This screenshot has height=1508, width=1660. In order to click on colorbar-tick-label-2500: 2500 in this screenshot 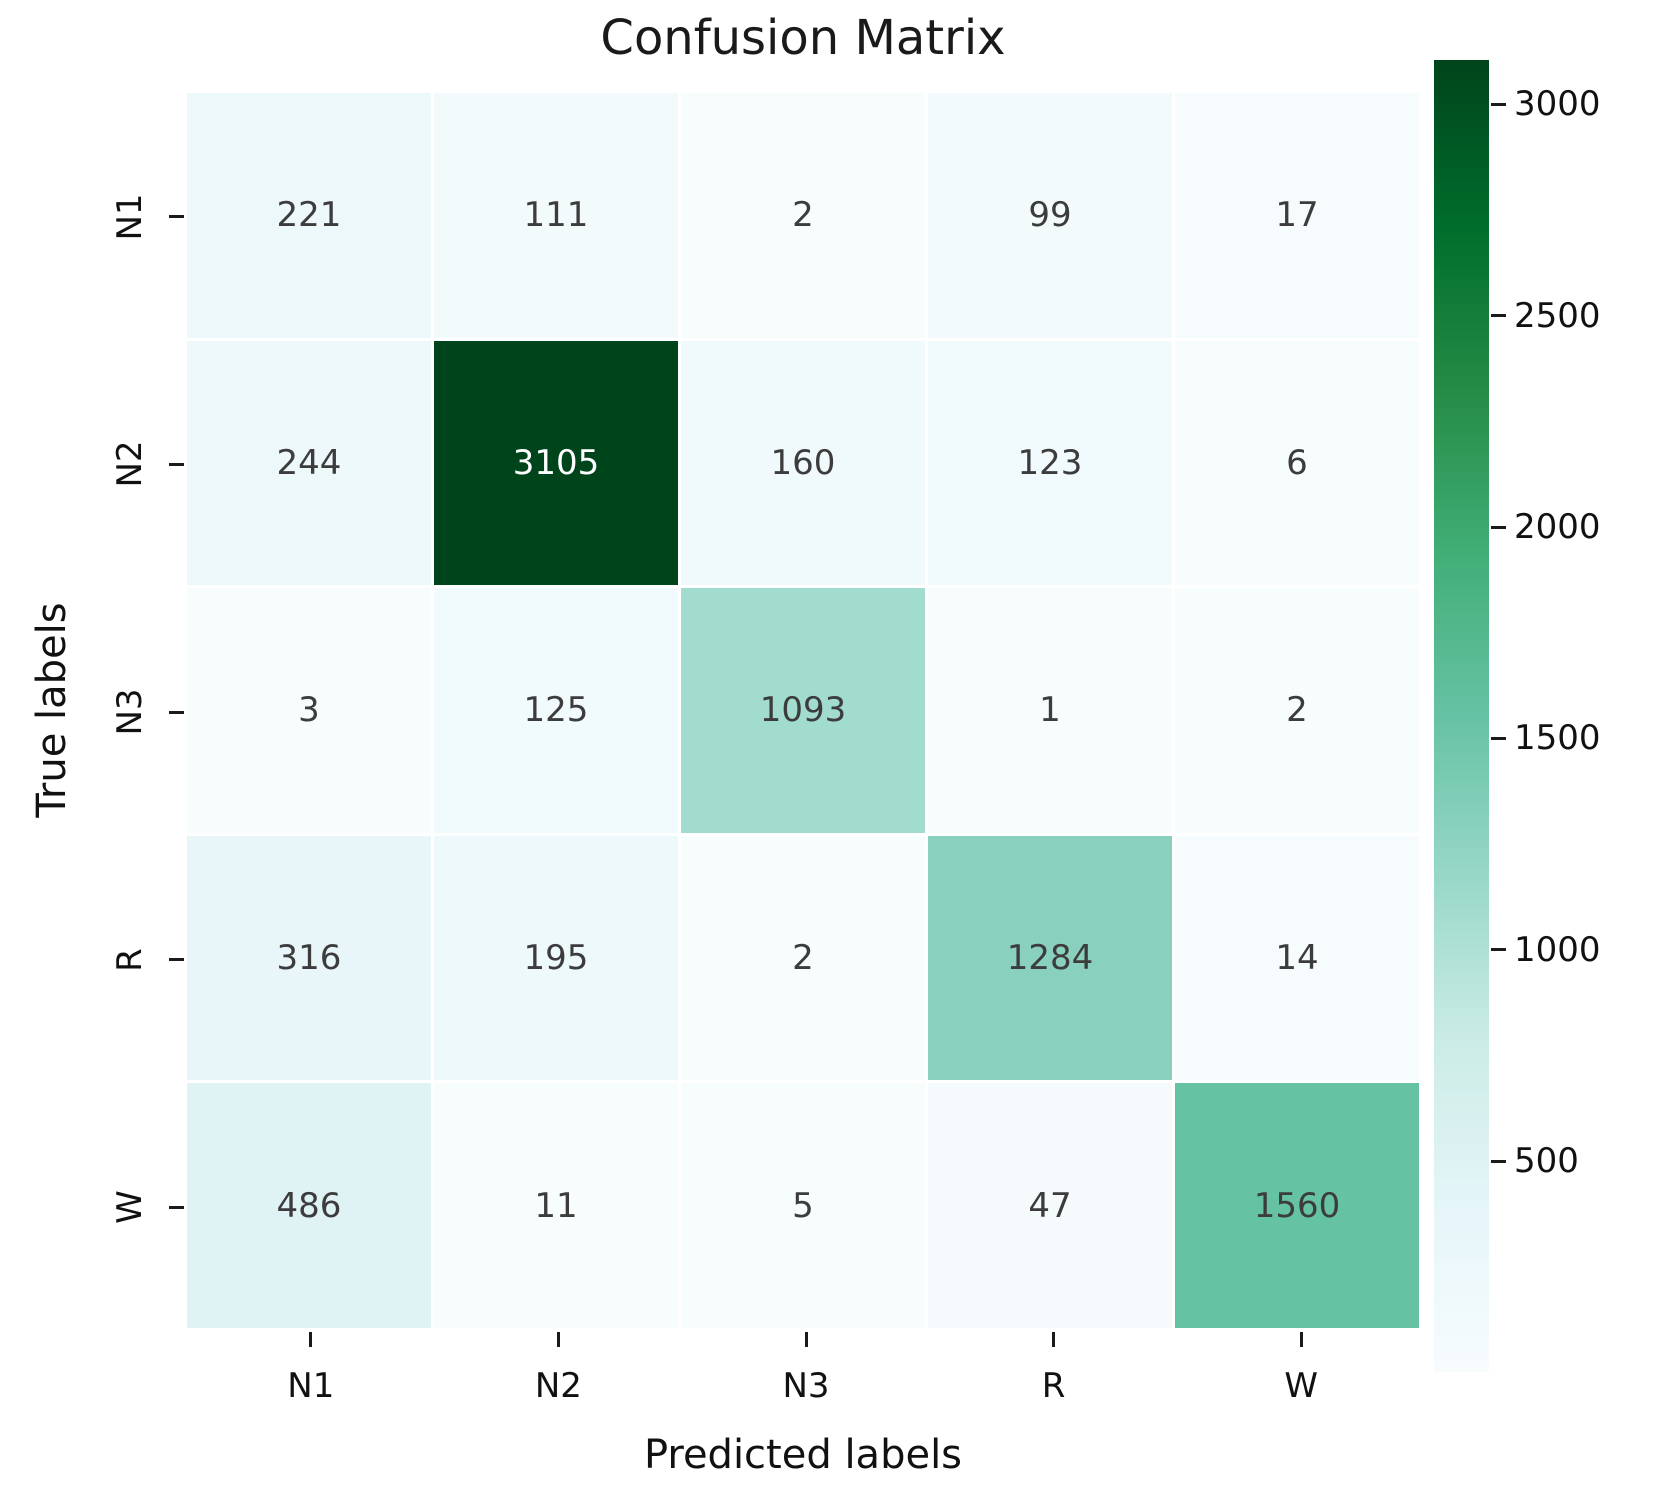, I will do `click(1557, 315)`.